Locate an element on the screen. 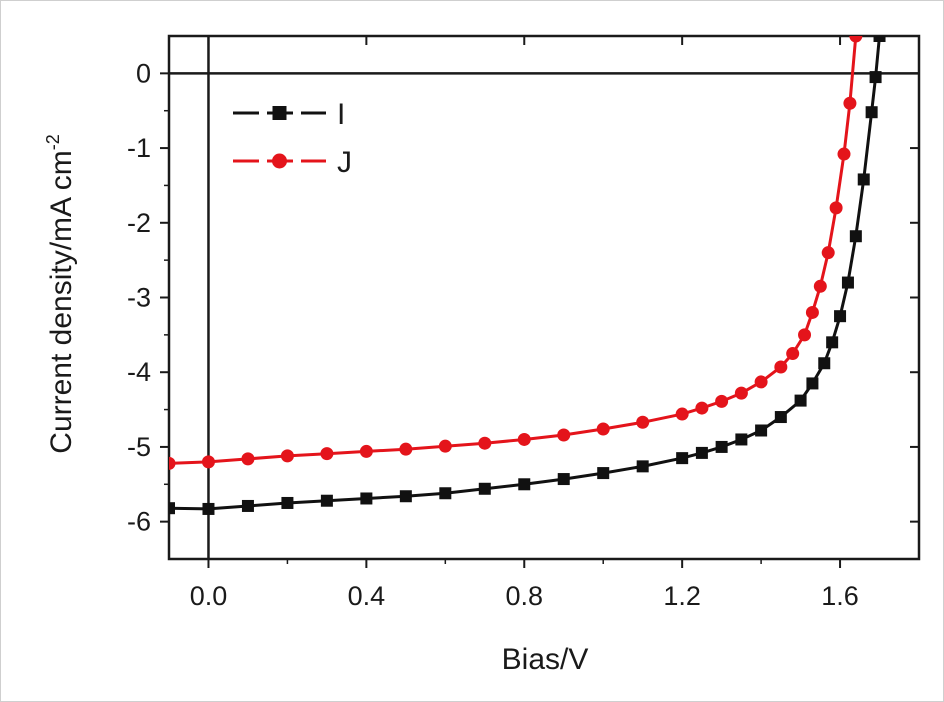  y-axis-label: Current density/mA cm-2 is located at coordinates (60, 293).